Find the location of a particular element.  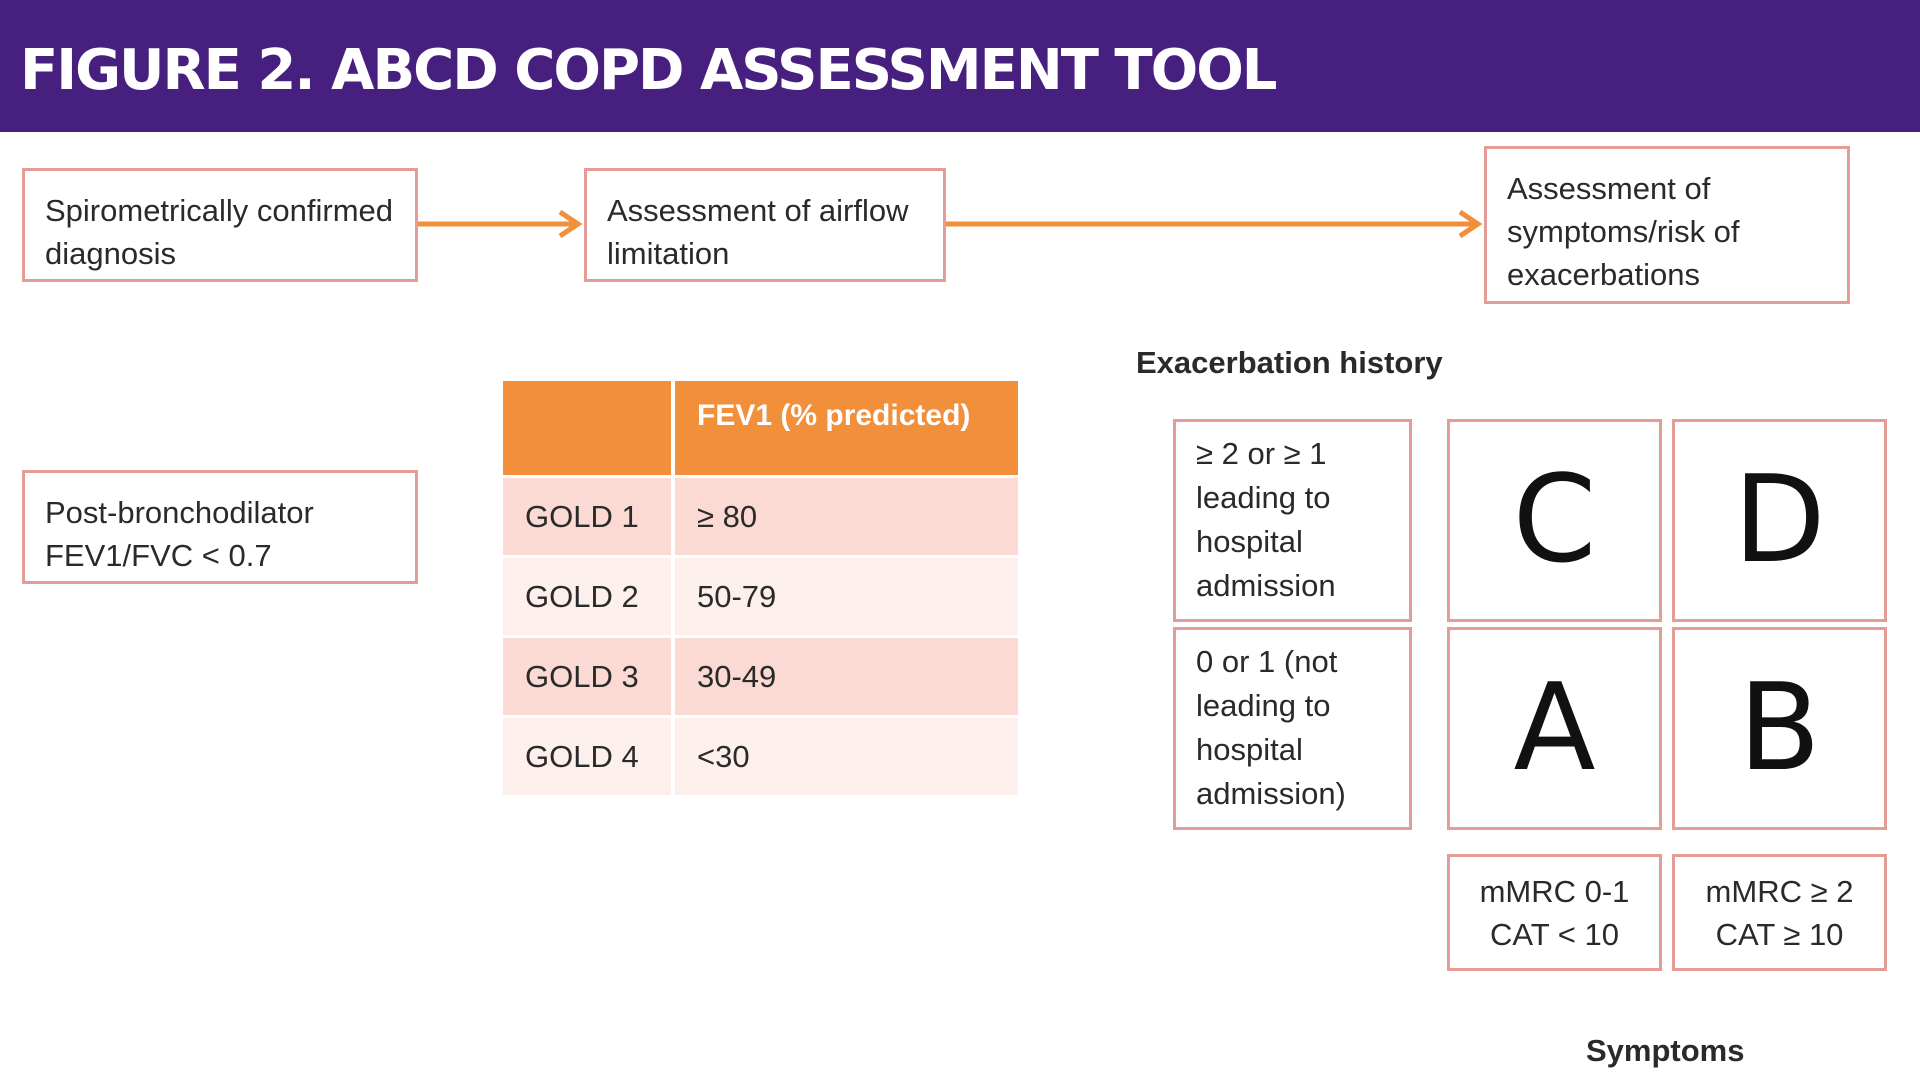

exacerbation-history-title: Exacerbation history is located at coordinates (1289, 362).